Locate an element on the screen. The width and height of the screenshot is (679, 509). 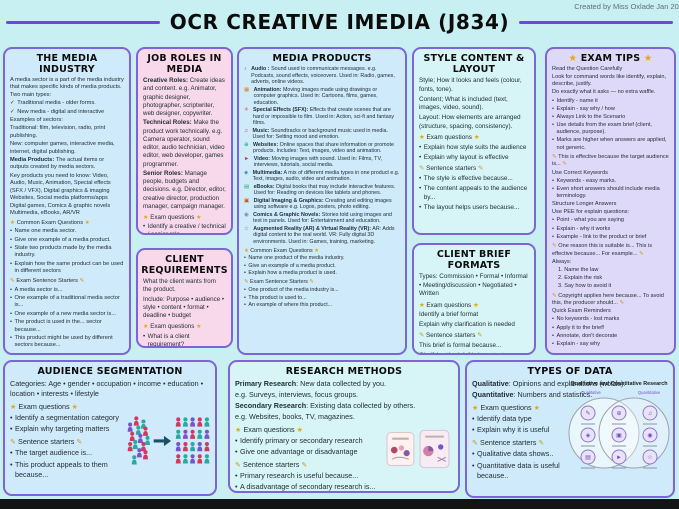
digital-imaging-icon: ▣ is located at coordinates (247, 200).